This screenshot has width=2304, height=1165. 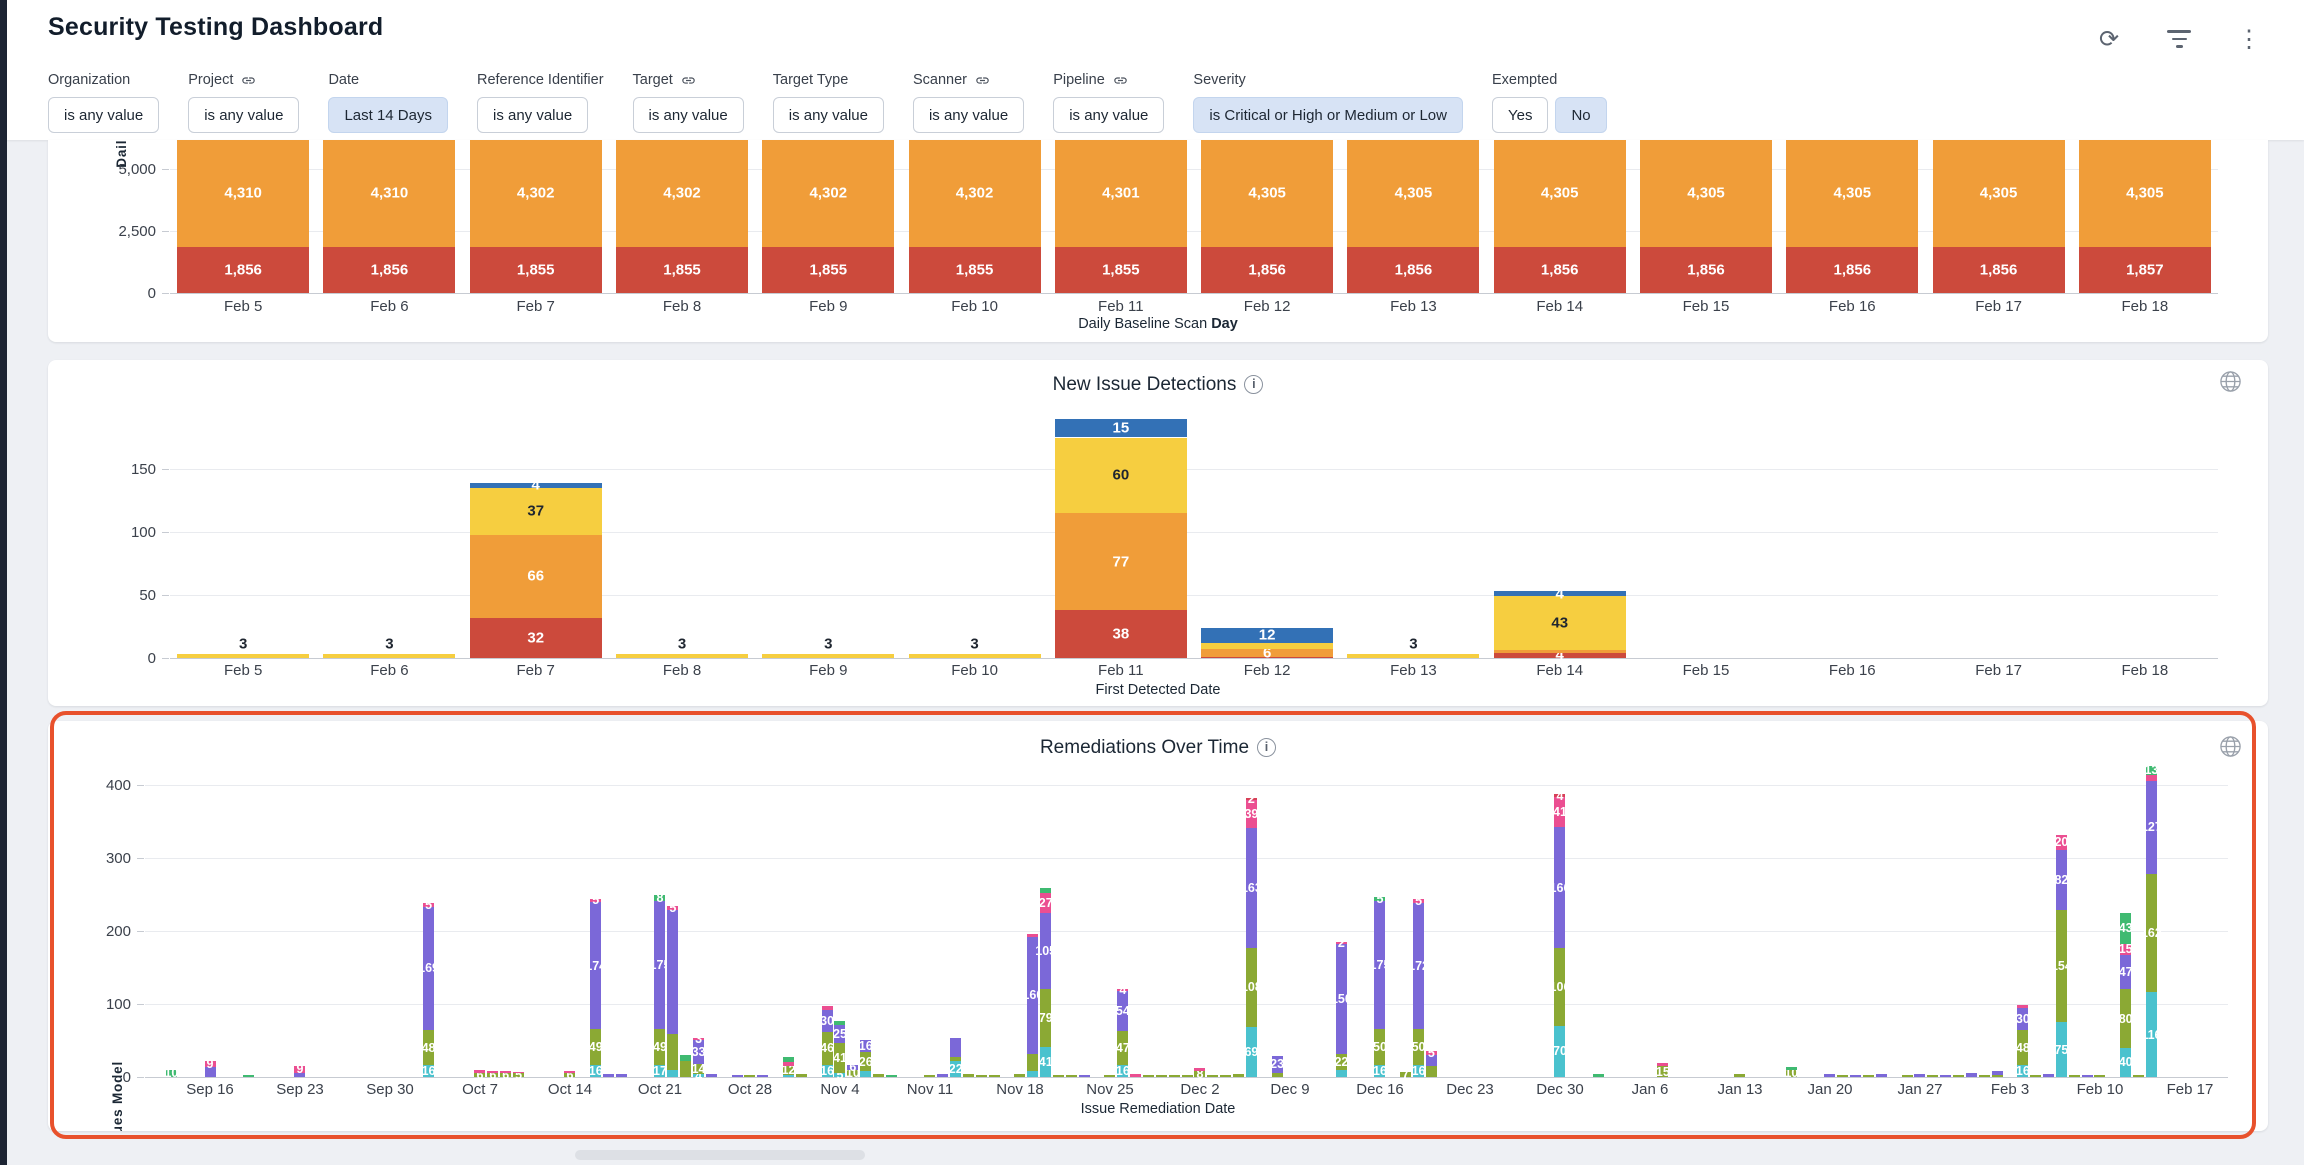 What do you see at coordinates (968, 115) in the screenshot?
I see `filter-chip-scanner: is any value` at bounding box center [968, 115].